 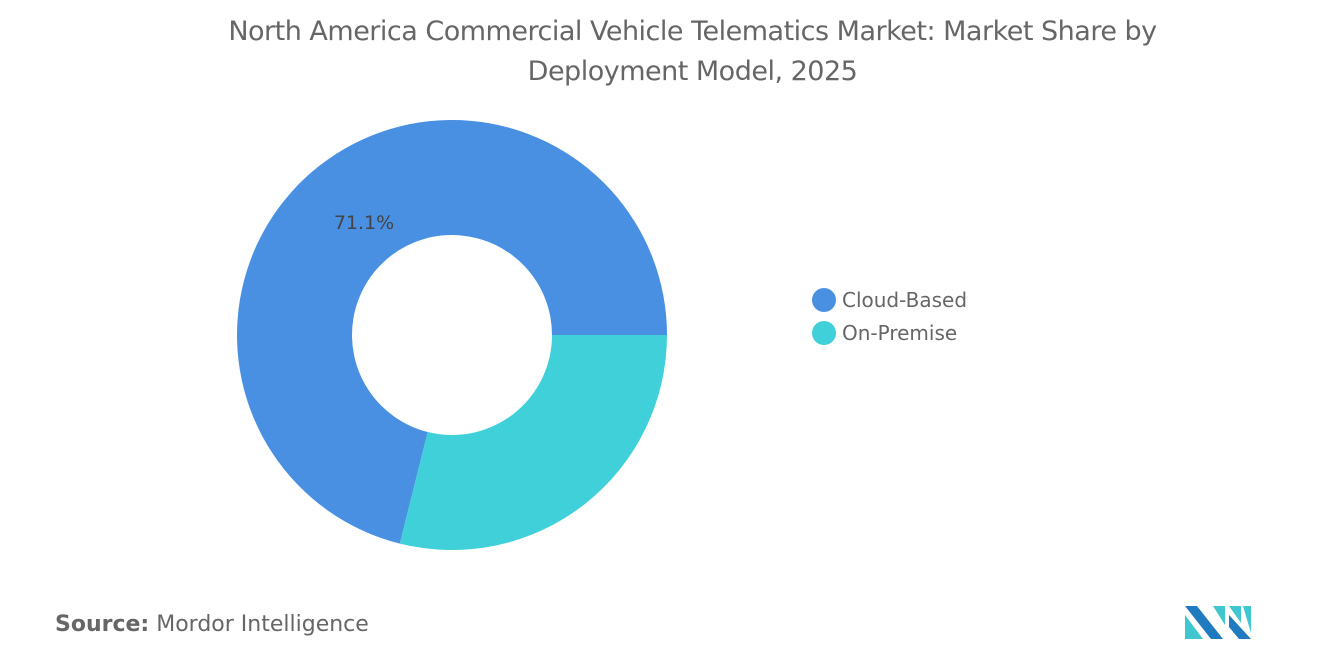 What do you see at coordinates (102, 624) in the screenshot?
I see `source-label: Source:` at bounding box center [102, 624].